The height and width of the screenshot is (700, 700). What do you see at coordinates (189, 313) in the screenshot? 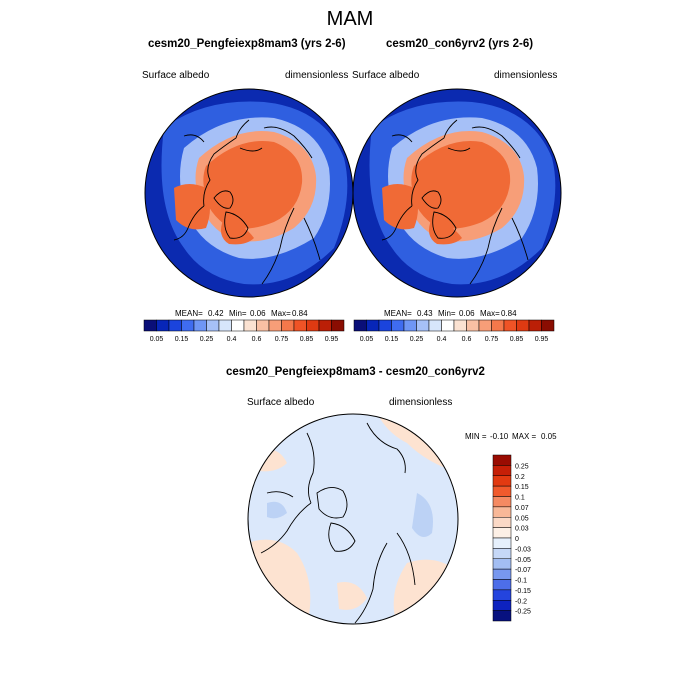
I see `panel1-mean-label: MEAN=` at bounding box center [189, 313].